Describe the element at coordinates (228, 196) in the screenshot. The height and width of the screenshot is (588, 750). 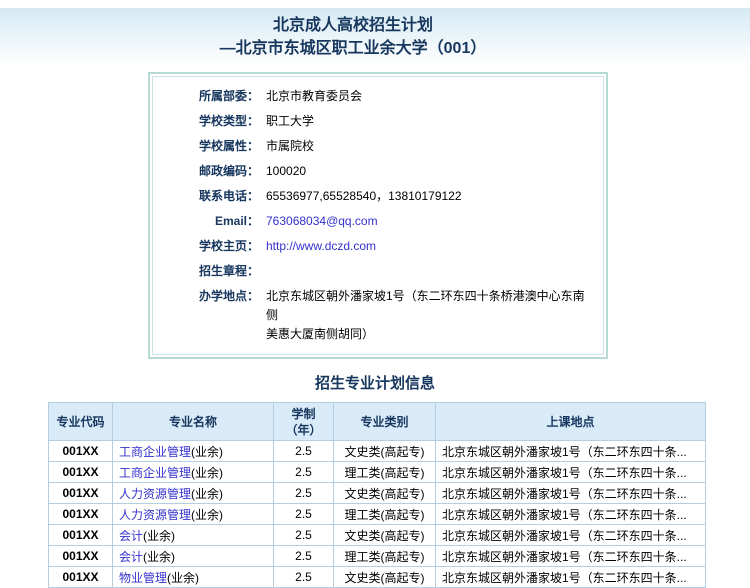
I see `info-field-label: 联系电话：` at that location.